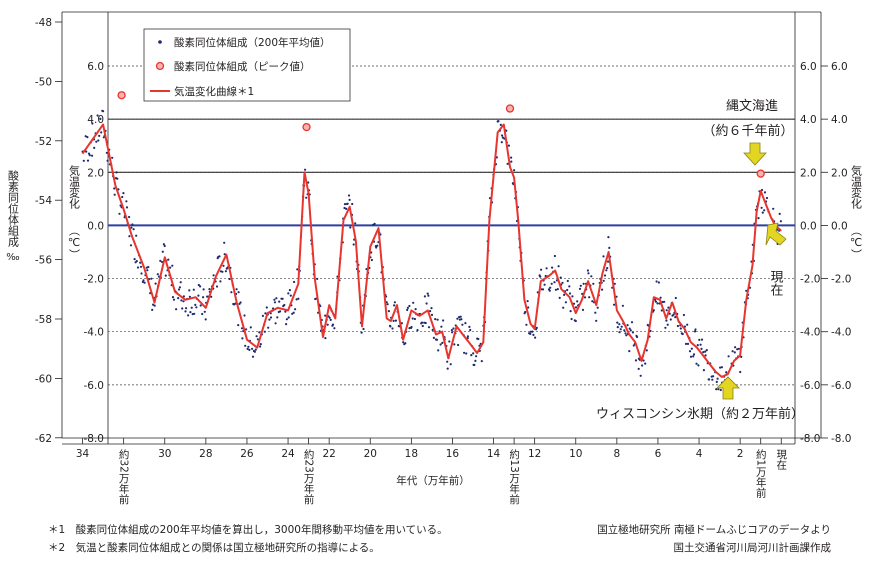  I want to click on peak-marker, so click(760, 173).